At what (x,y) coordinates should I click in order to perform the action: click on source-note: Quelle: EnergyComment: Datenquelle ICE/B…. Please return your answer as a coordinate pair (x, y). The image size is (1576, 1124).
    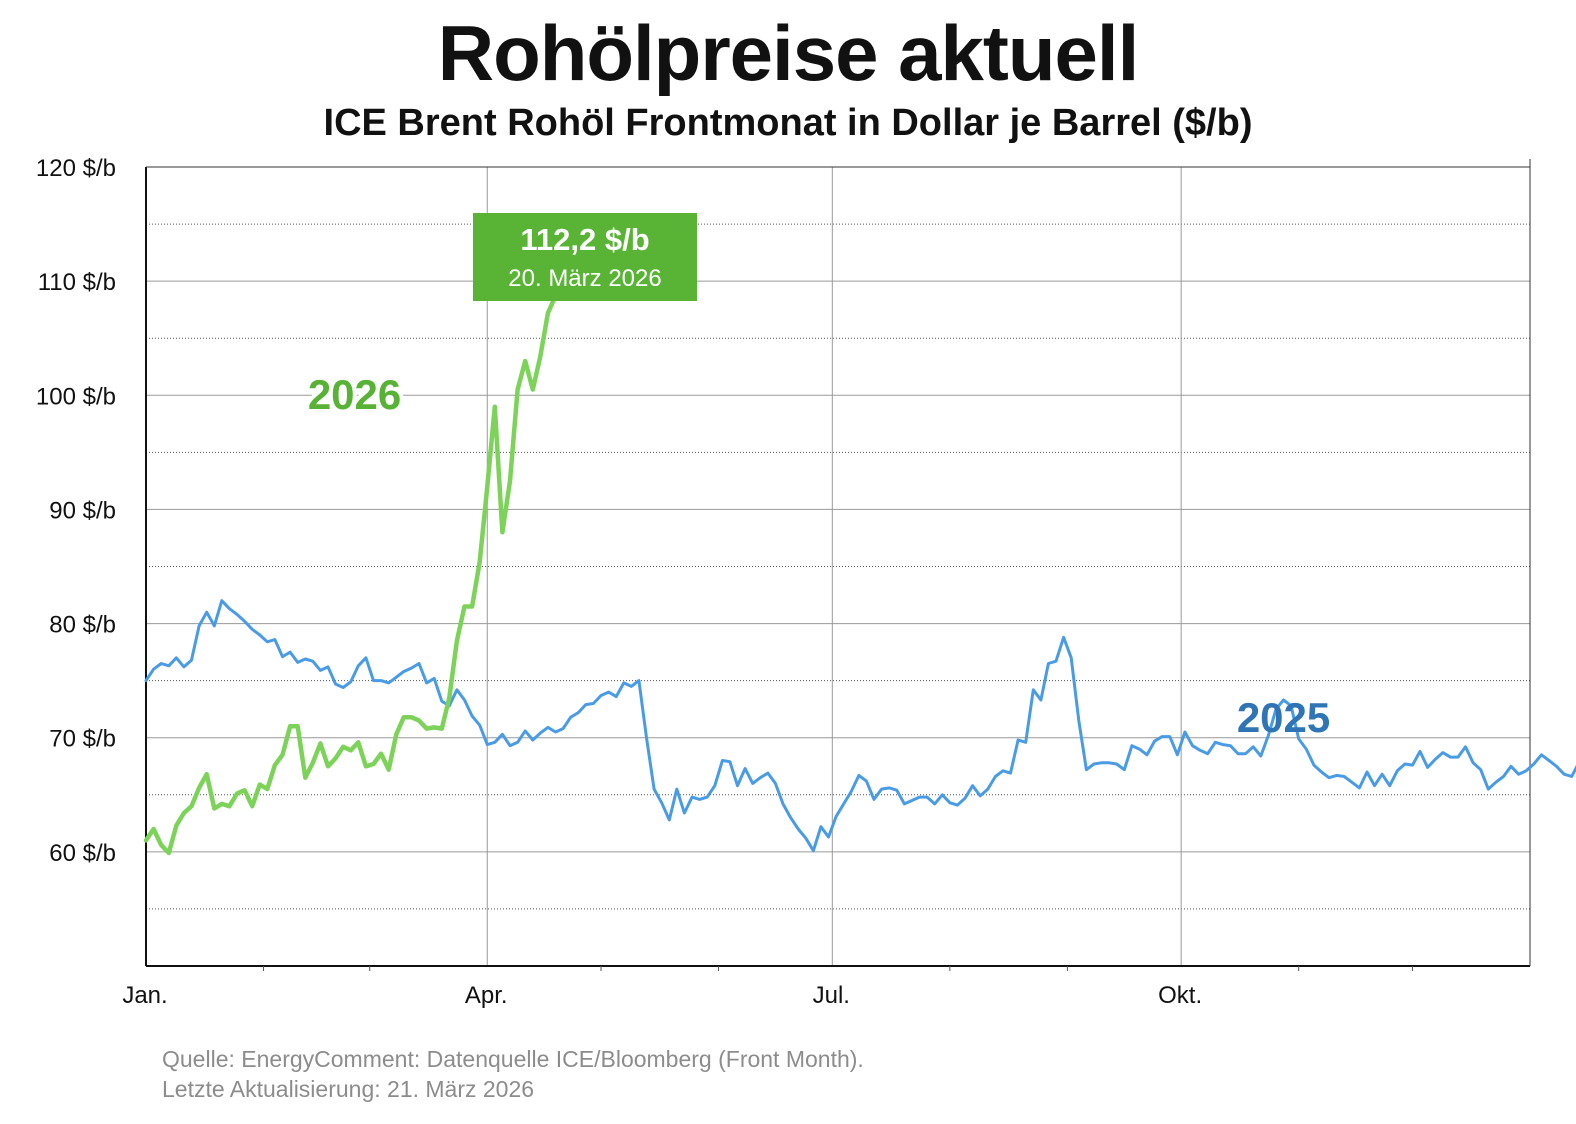
    Looking at the image, I should click on (513, 1059).